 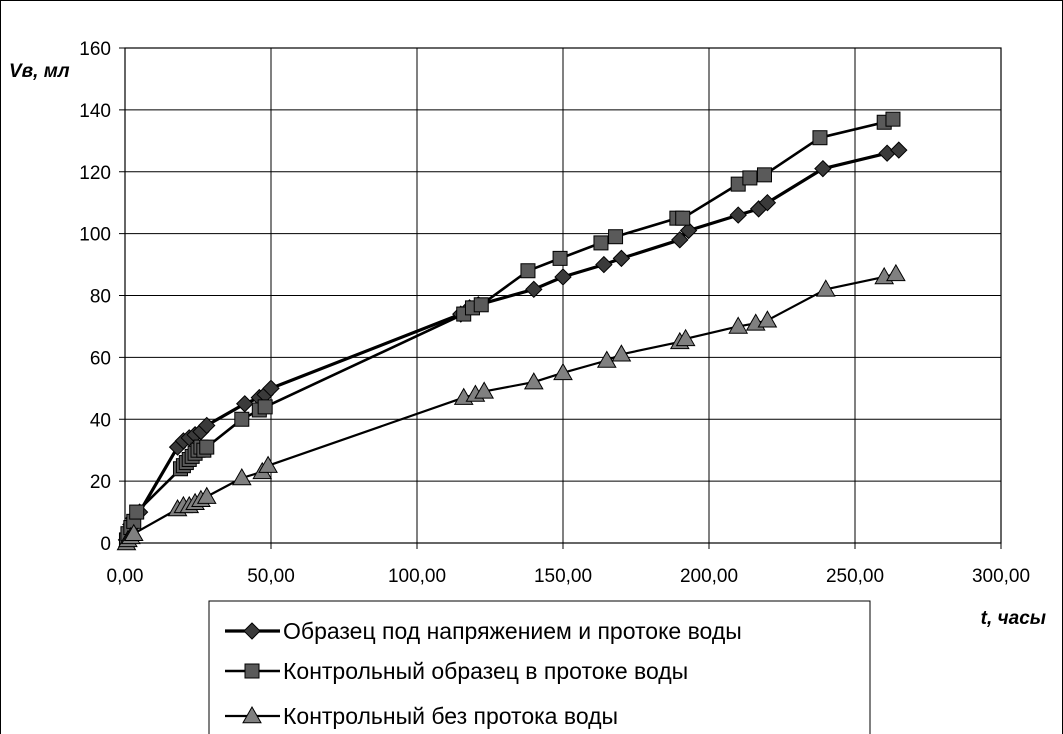 What do you see at coordinates (100, 297) in the screenshot?
I see `y-tick-label: 80` at bounding box center [100, 297].